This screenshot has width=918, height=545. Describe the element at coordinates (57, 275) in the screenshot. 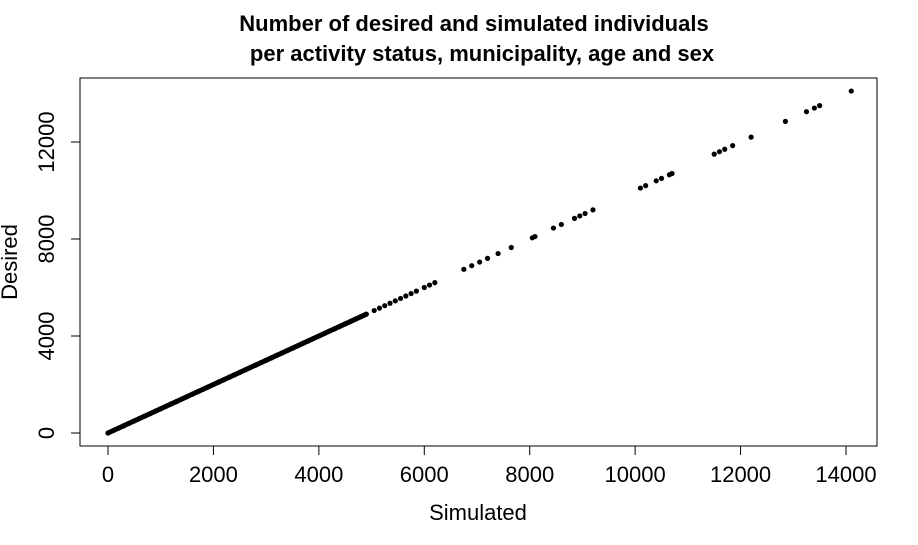

I see `y-axis: 0 4000 8000 12000` at that location.